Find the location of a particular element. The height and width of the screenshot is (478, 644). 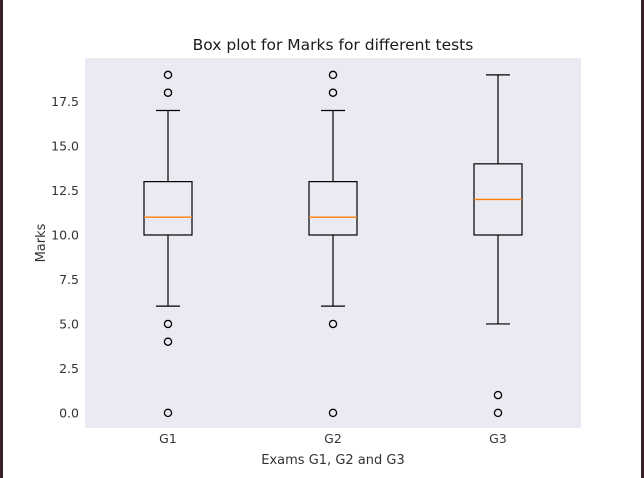

y-tick-label: 5.0 is located at coordinates (69, 323).